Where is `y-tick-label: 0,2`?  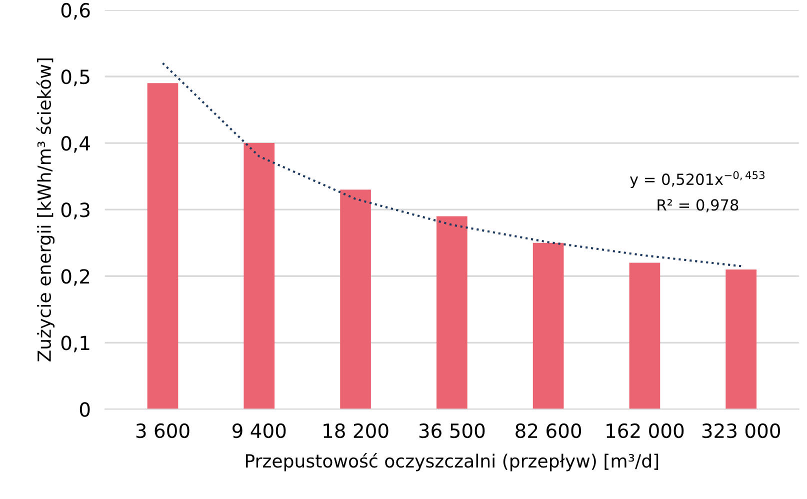
y-tick-label: 0,2 is located at coordinates (75, 277).